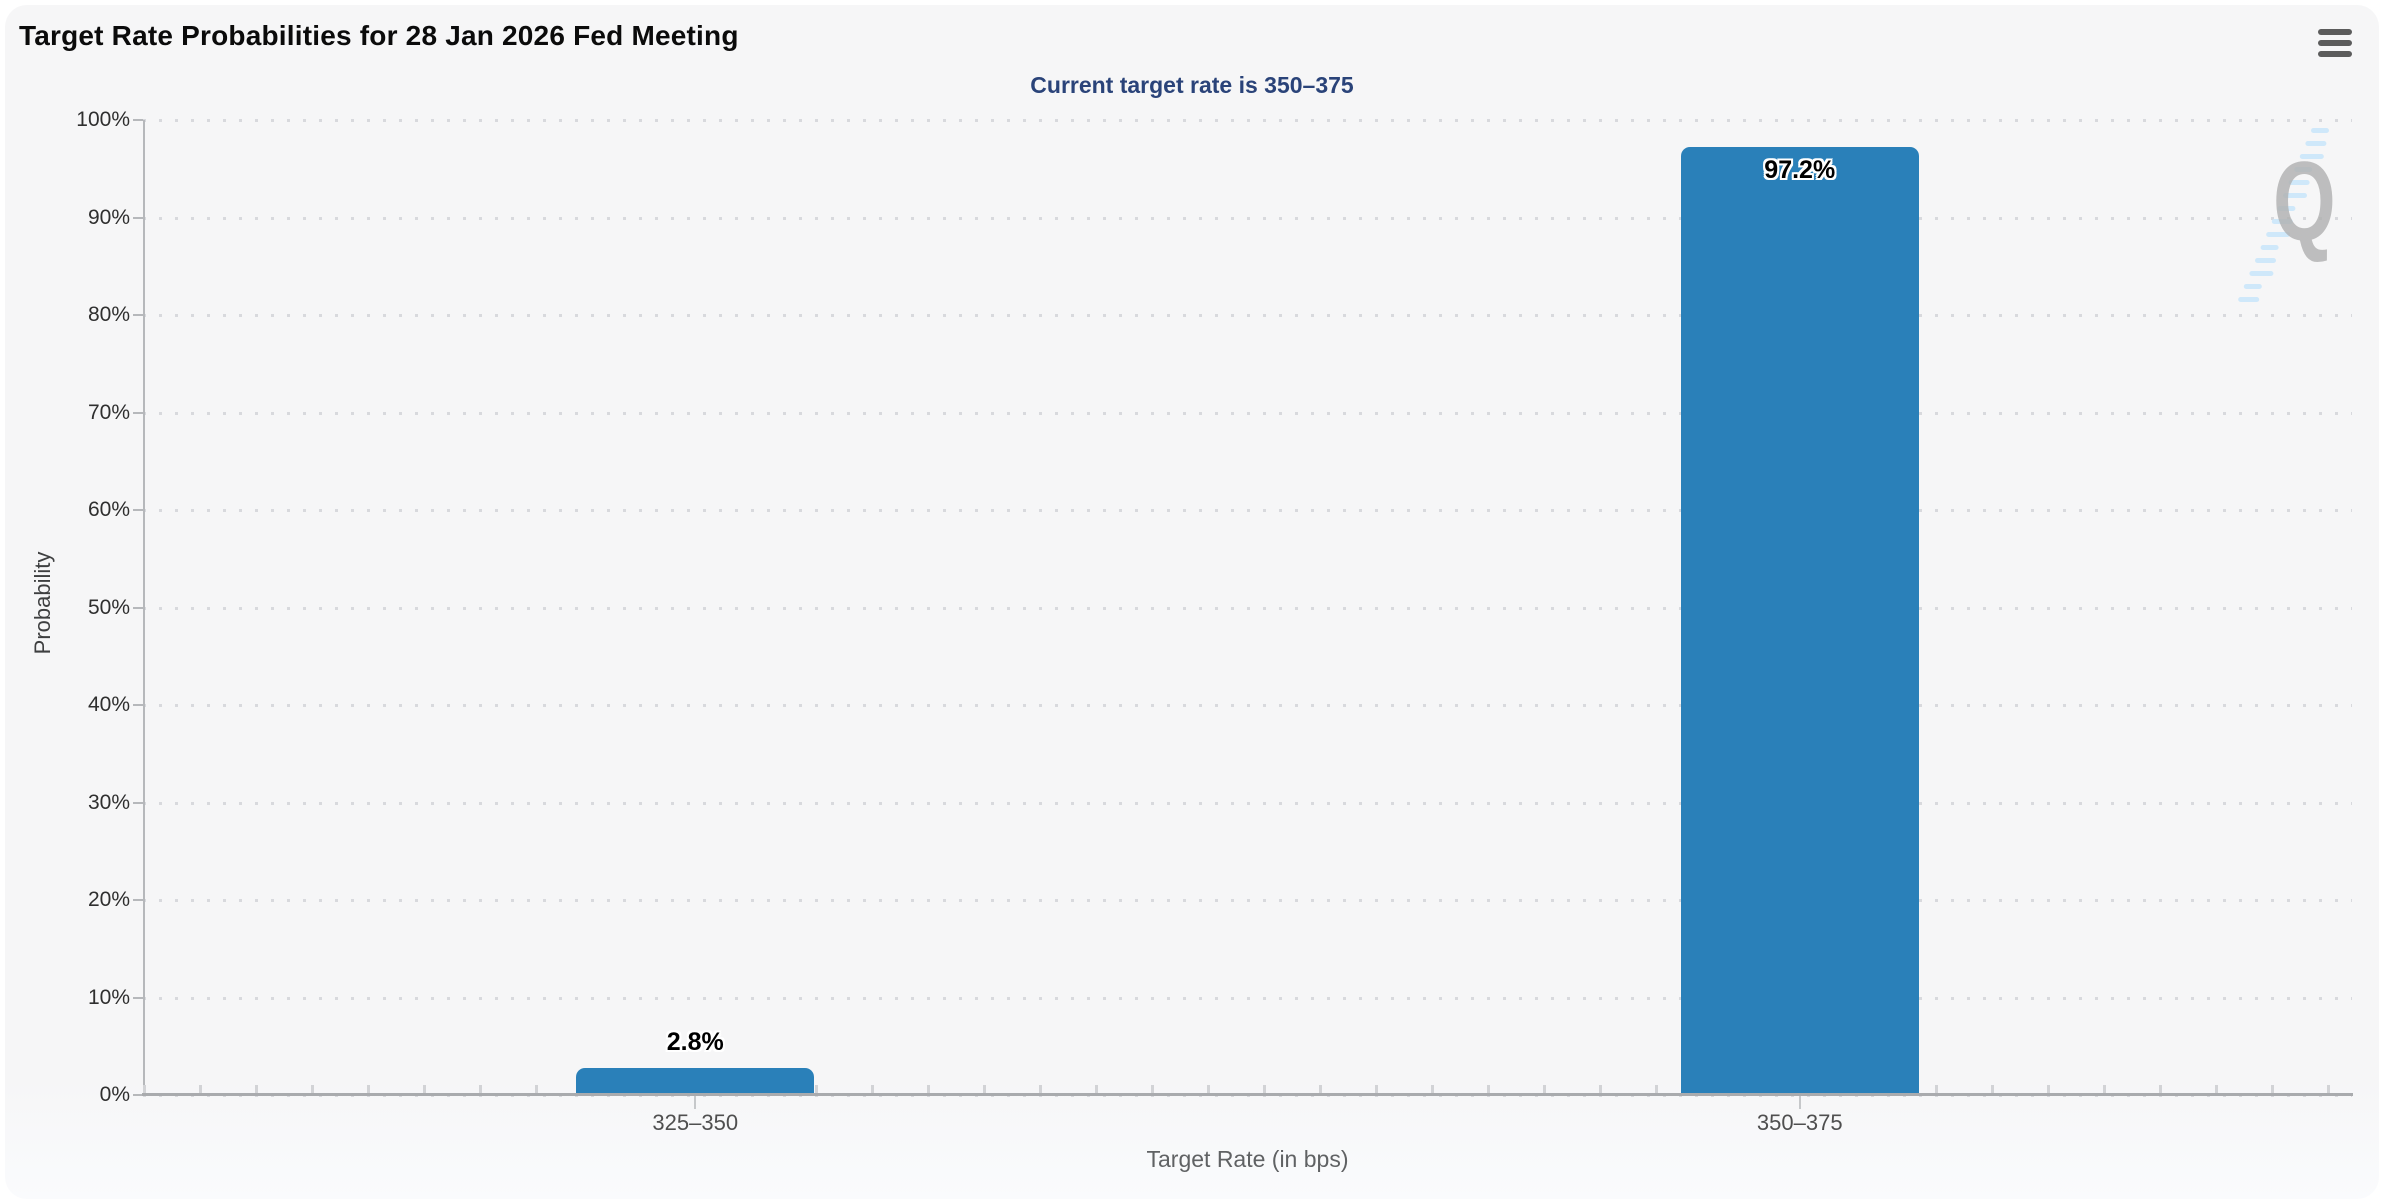 This screenshot has width=2384, height=1204. I want to click on watermark: Q, so click(2285, 218).